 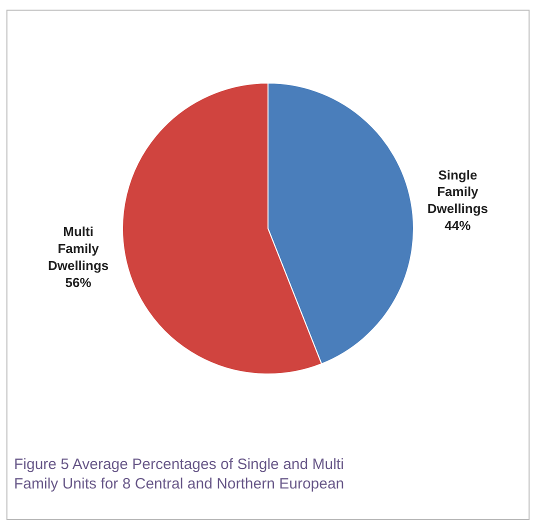 What do you see at coordinates (78, 248) in the screenshot?
I see `slice-label: Multi Family Dwellings` at bounding box center [78, 248].